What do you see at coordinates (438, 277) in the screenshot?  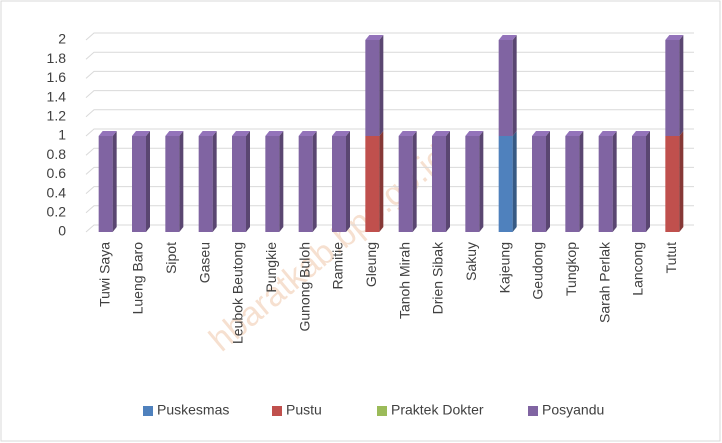 I see `x-tick-label: Drien Sibak` at bounding box center [438, 277].